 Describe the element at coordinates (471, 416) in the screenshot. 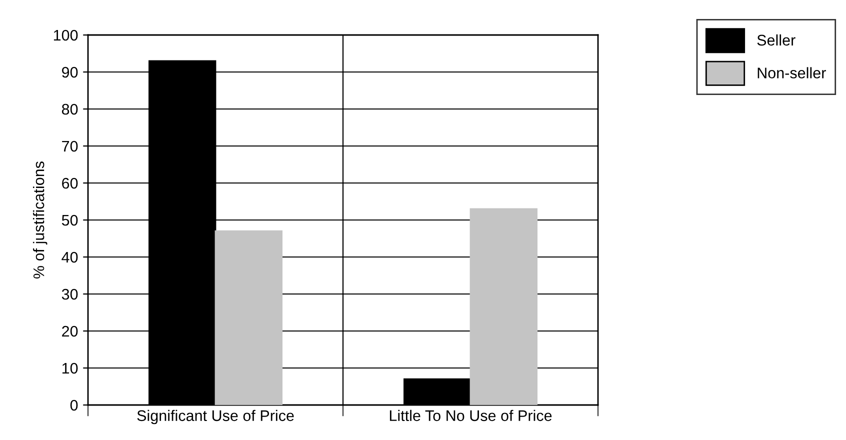

I see `x-tick-label: Little To No Use of Price` at that location.